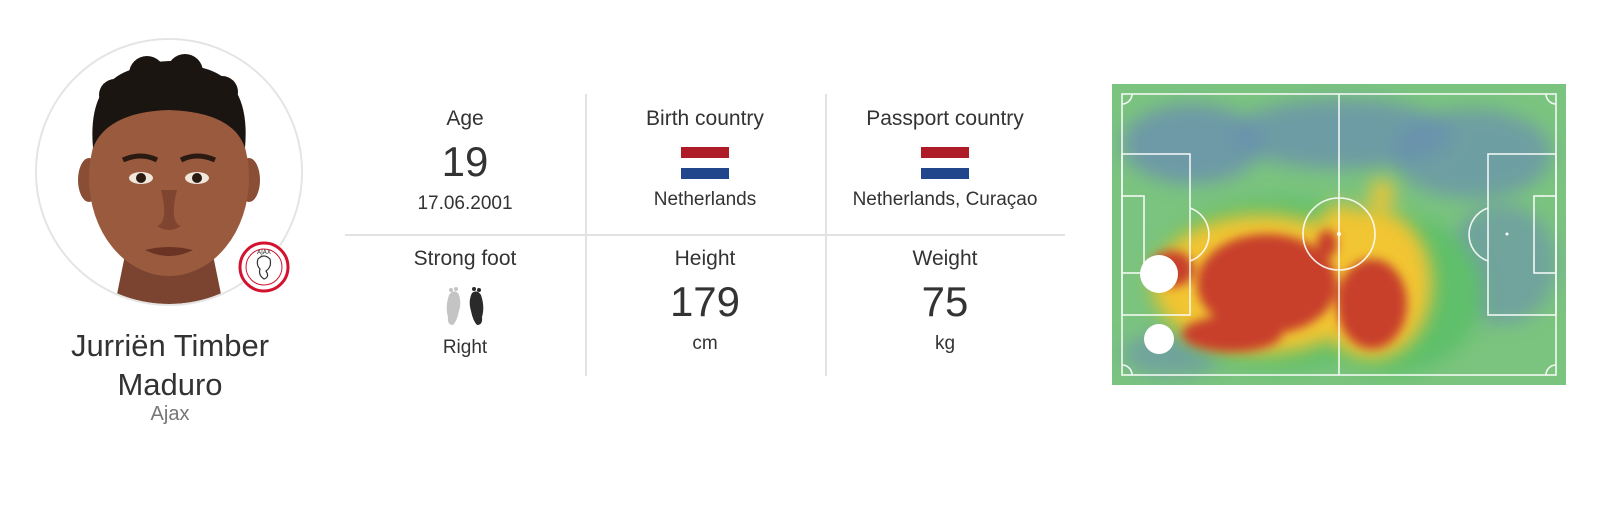 The width and height of the screenshot is (1600, 509). I want to click on player-name-line1: Jurriën Timber, so click(170, 345).